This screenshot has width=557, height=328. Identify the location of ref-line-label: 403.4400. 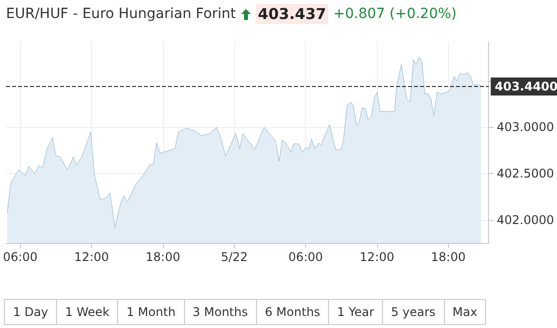
(525, 86).